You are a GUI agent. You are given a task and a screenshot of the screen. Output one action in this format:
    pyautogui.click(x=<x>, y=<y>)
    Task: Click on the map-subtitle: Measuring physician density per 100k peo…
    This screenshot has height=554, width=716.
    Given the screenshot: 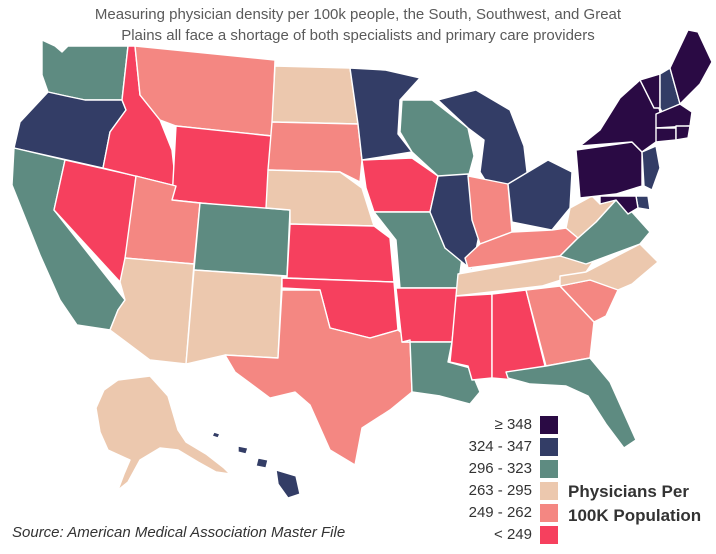 What is the action you would take?
    pyautogui.click(x=358, y=25)
    